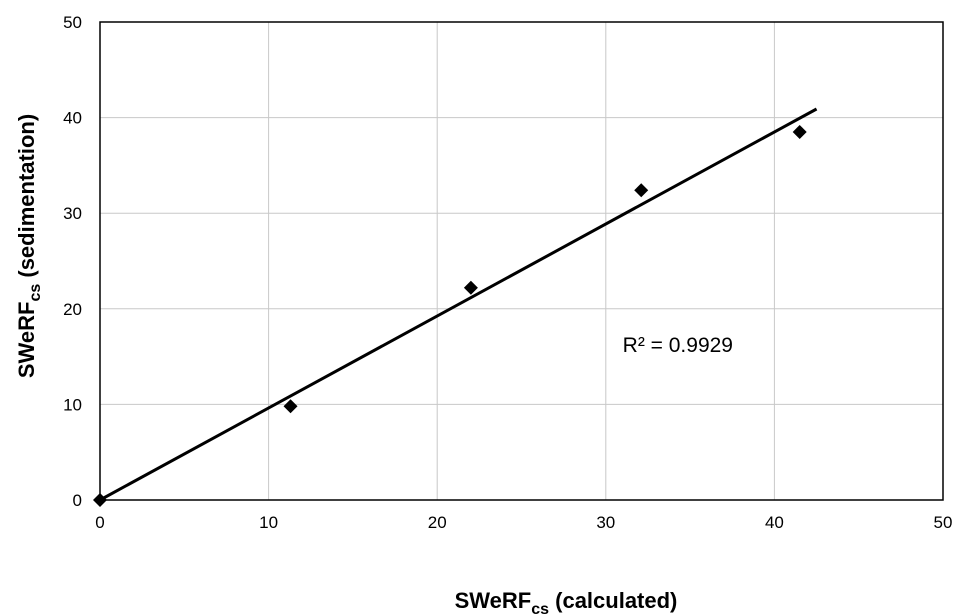  Describe the element at coordinates (72, 261) in the screenshot. I see `y-axis-tick-labels: 0 10 20 30 40 50` at that location.